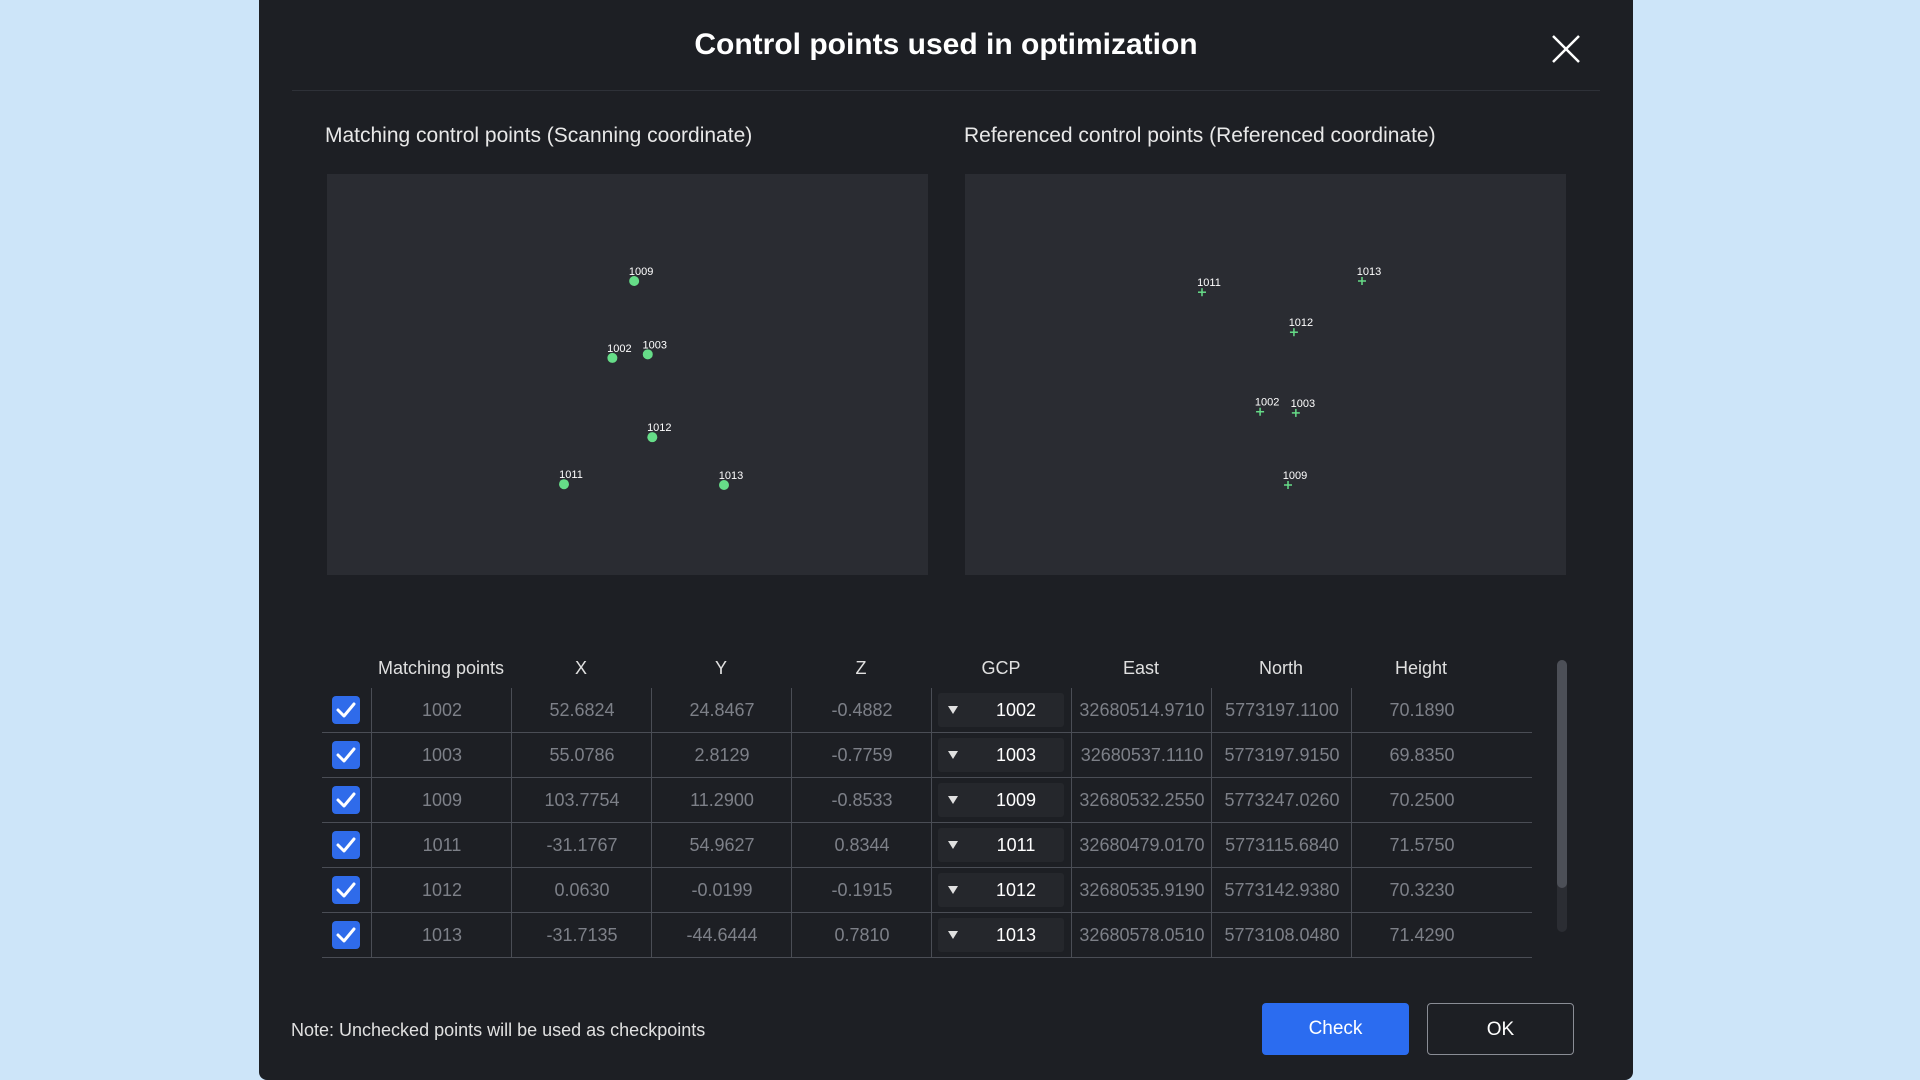 The image size is (1920, 1080). What do you see at coordinates (1141, 845) in the screenshot?
I see `east-cell: 32680479.0170` at bounding box center [1141, 845].